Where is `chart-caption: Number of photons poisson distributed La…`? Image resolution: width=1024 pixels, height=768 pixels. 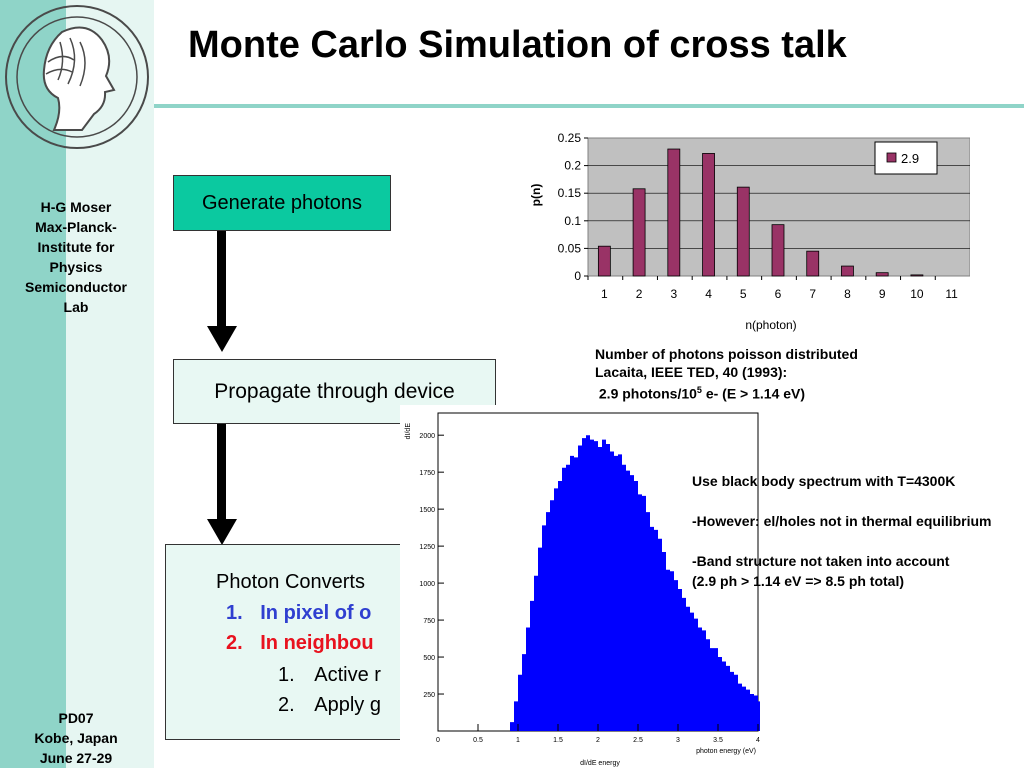 chart-caption: Number of photons poisson distributed La… is located at coordinates (726, 374).